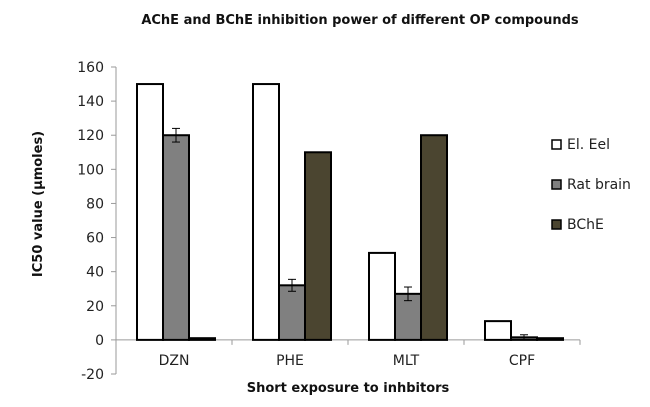 The width and height of the screenshot is (650, 407). I want to click on bar-el-eel-dzn, so click(150, 212).